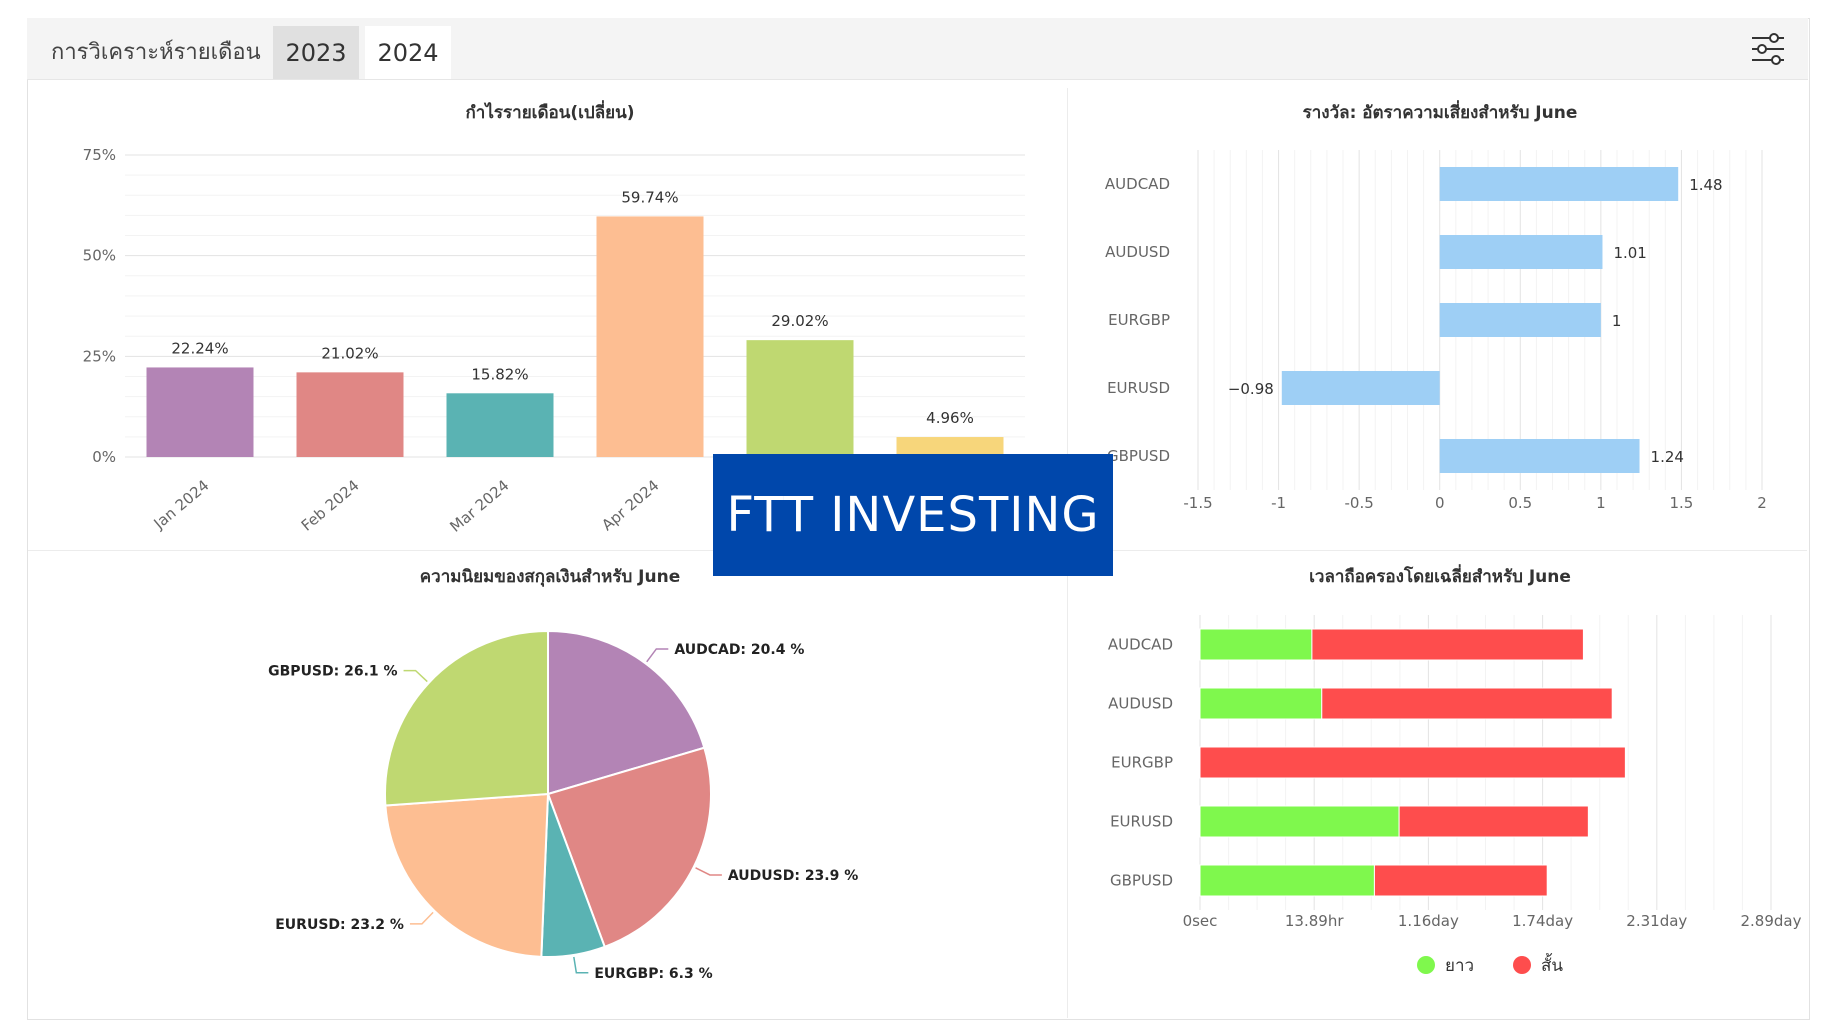 The image size is (1822, 1027). Describe the element at coordinates (1440, 111) in the screenshot. I see `risk-reward-title: รางวัล: อัตราความเสี่ยงสำหรับ June` at that location.